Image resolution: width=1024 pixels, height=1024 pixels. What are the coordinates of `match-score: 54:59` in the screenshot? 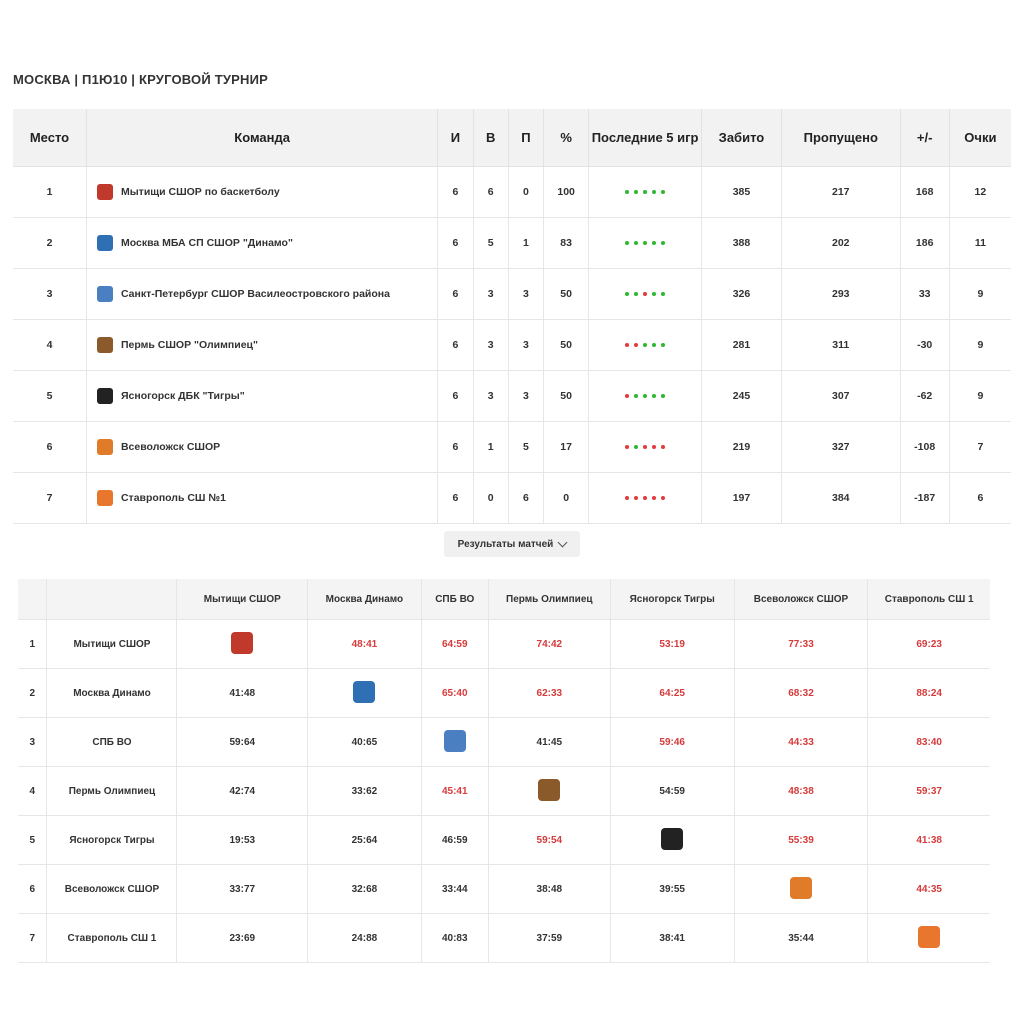 It's located at (672, 791).